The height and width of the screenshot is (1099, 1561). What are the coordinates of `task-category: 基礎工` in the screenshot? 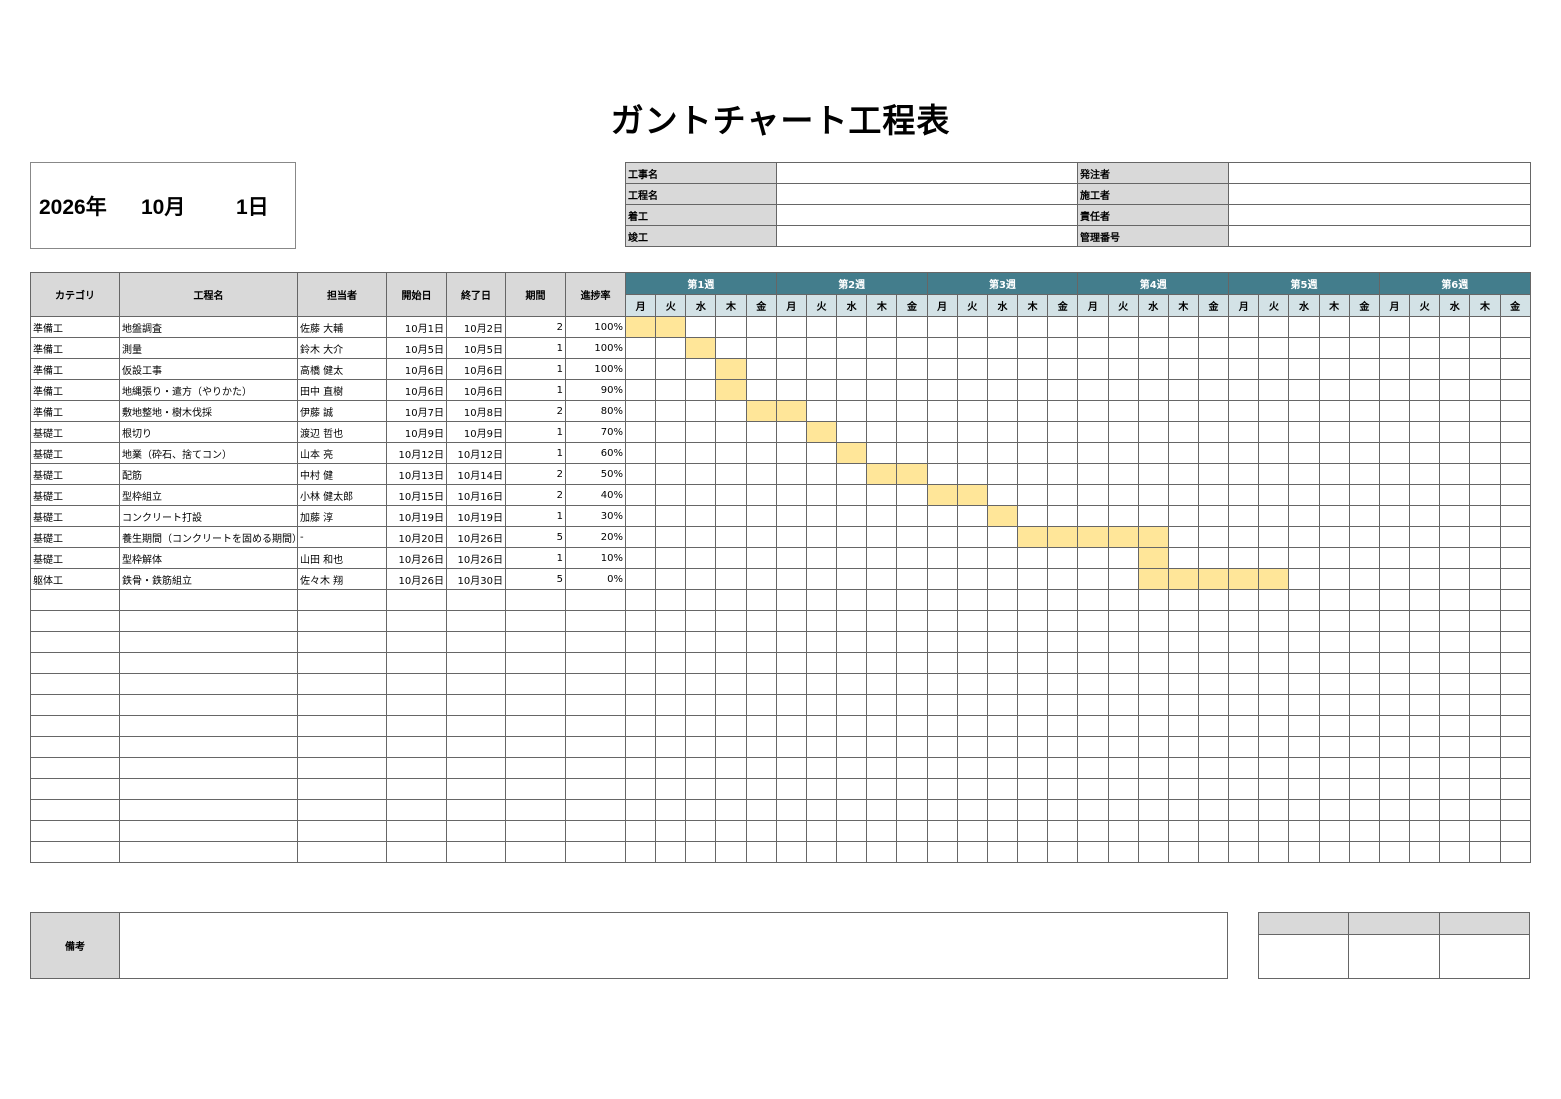 It's located at (75, 537).